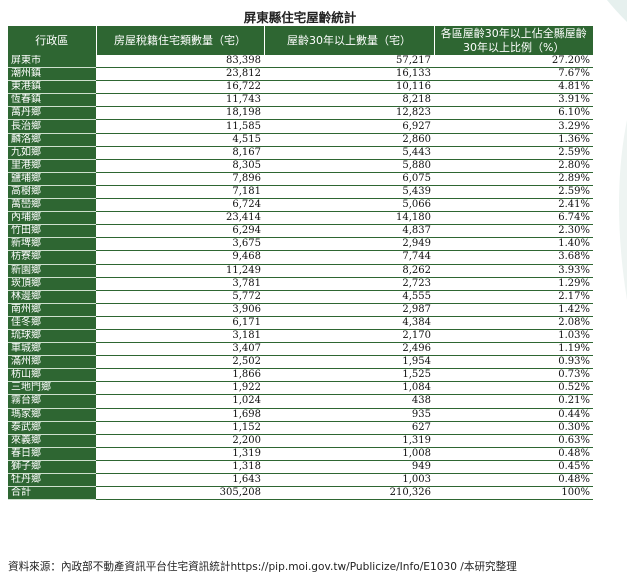 The width and height of the screenshot is (627, 581). I want to click on table-row: 滿州鄉 2,502 1,954 0.93%, so click(300, 362).